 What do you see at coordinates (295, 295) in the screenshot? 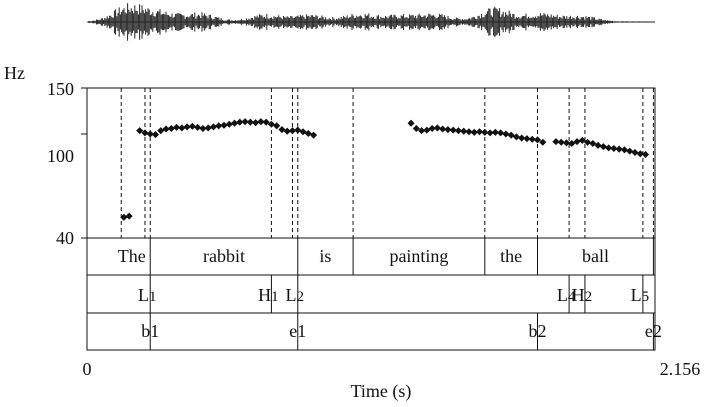
I see `tone-label-L2: L2` at bounding box center [295, 295].